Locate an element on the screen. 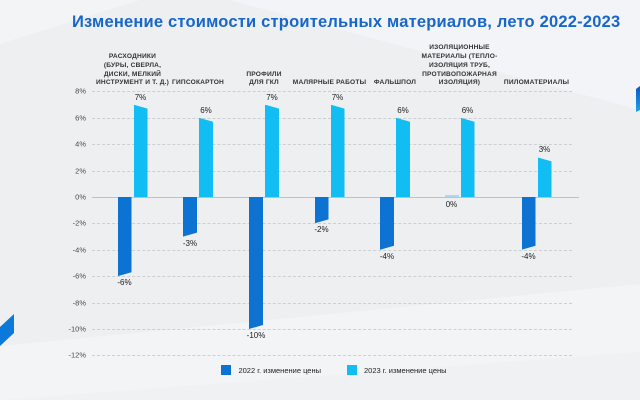  y-axis-tick-label: -12% is located at coordinates (77, 355).